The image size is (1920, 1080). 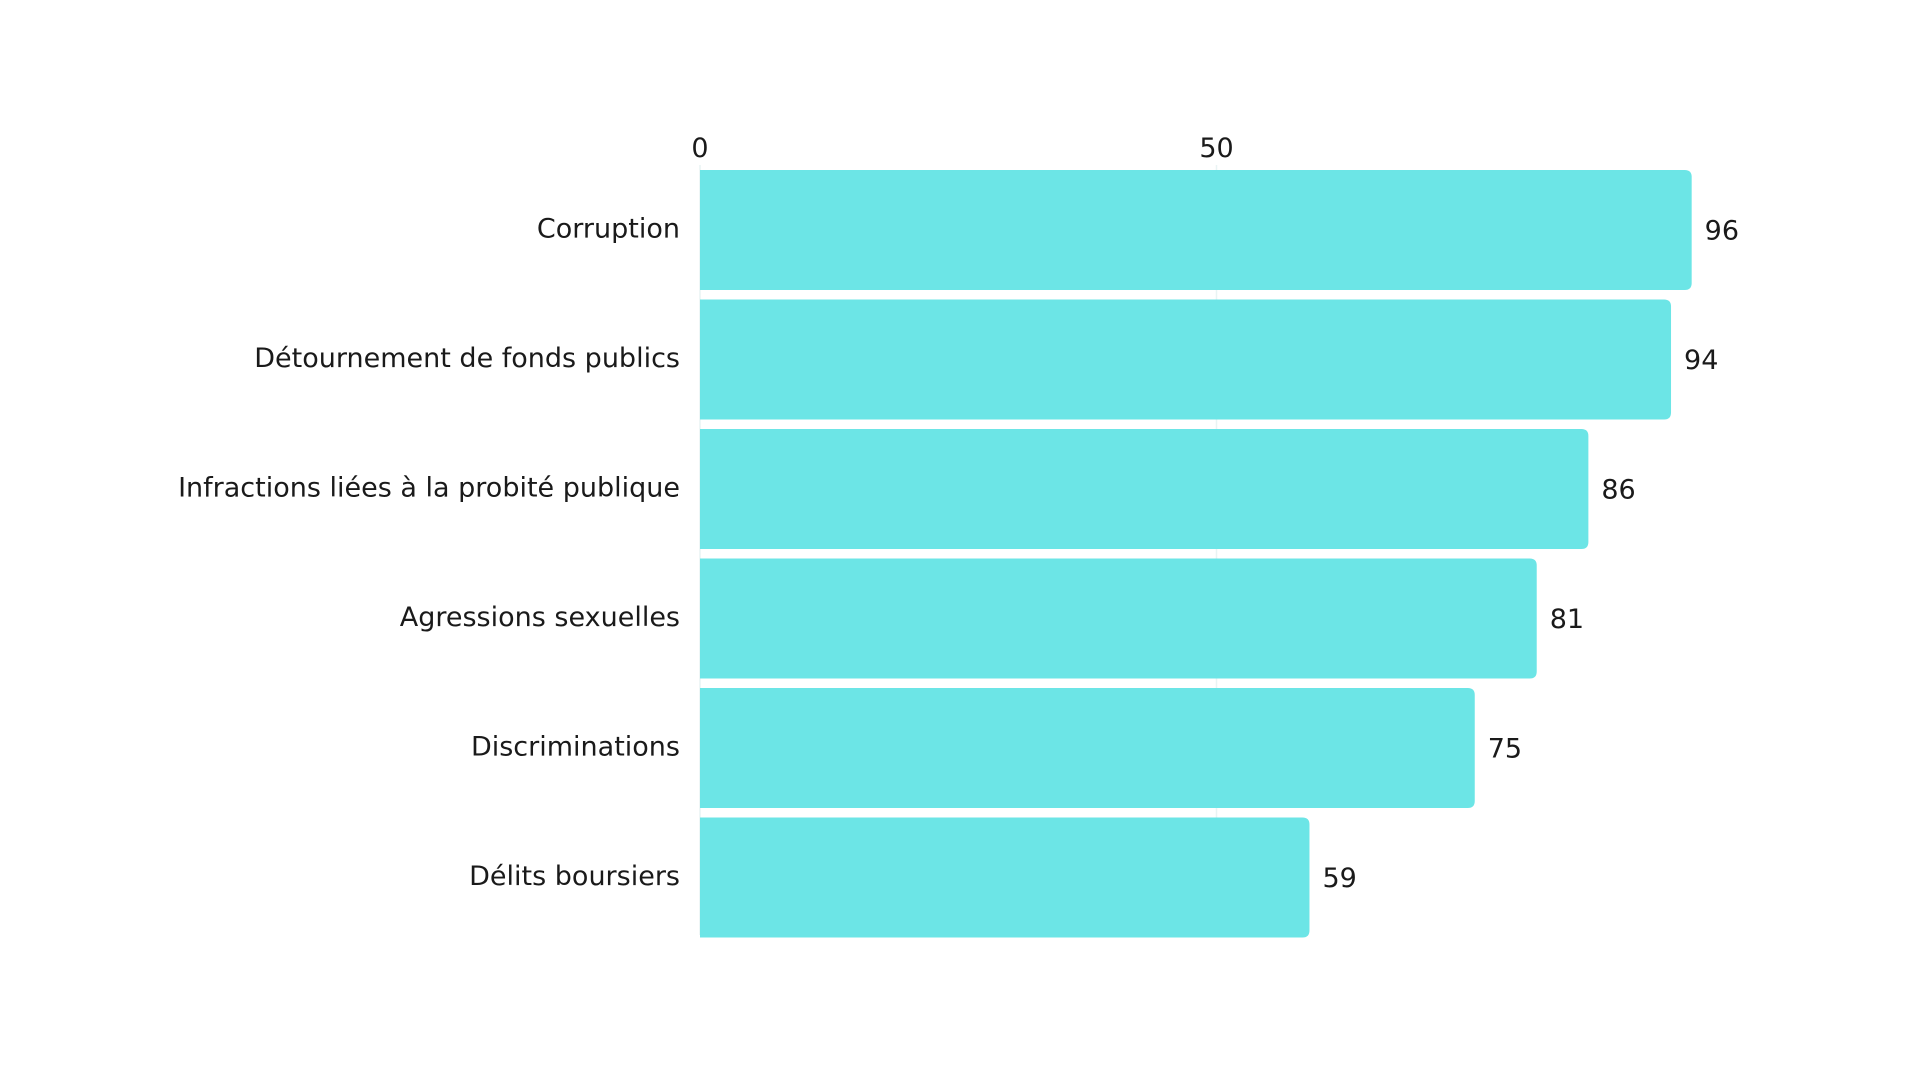 What do you see at coordinates (1701, 360) in the screenshot?
I see `value-label: 94` at bounding box center [1701, 360].